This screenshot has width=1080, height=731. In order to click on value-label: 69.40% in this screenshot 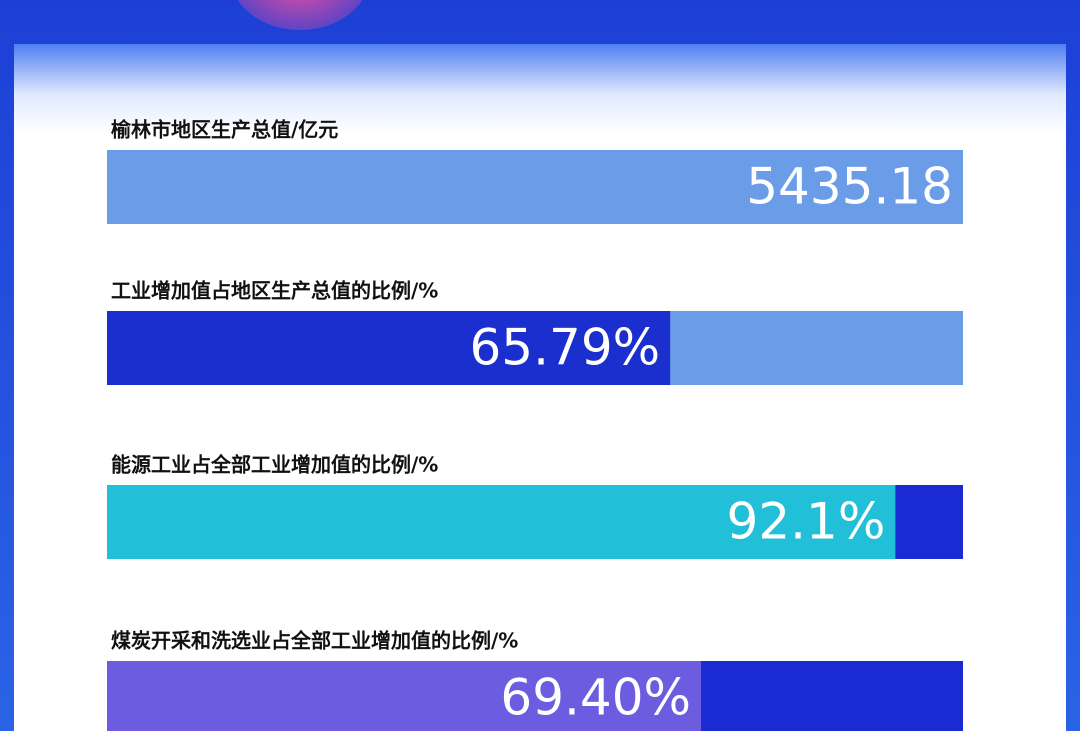, I will do `click(595, 698)`.